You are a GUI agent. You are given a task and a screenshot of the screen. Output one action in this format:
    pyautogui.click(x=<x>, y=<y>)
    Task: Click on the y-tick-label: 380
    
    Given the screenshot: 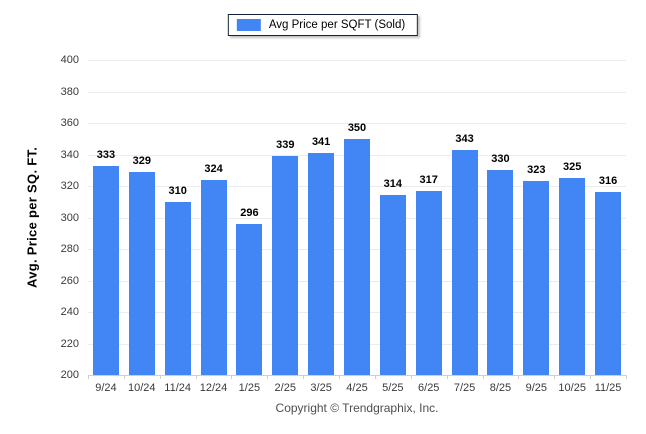 What is the action you would take?
    pyautogui.click(x=69, y=91)
    